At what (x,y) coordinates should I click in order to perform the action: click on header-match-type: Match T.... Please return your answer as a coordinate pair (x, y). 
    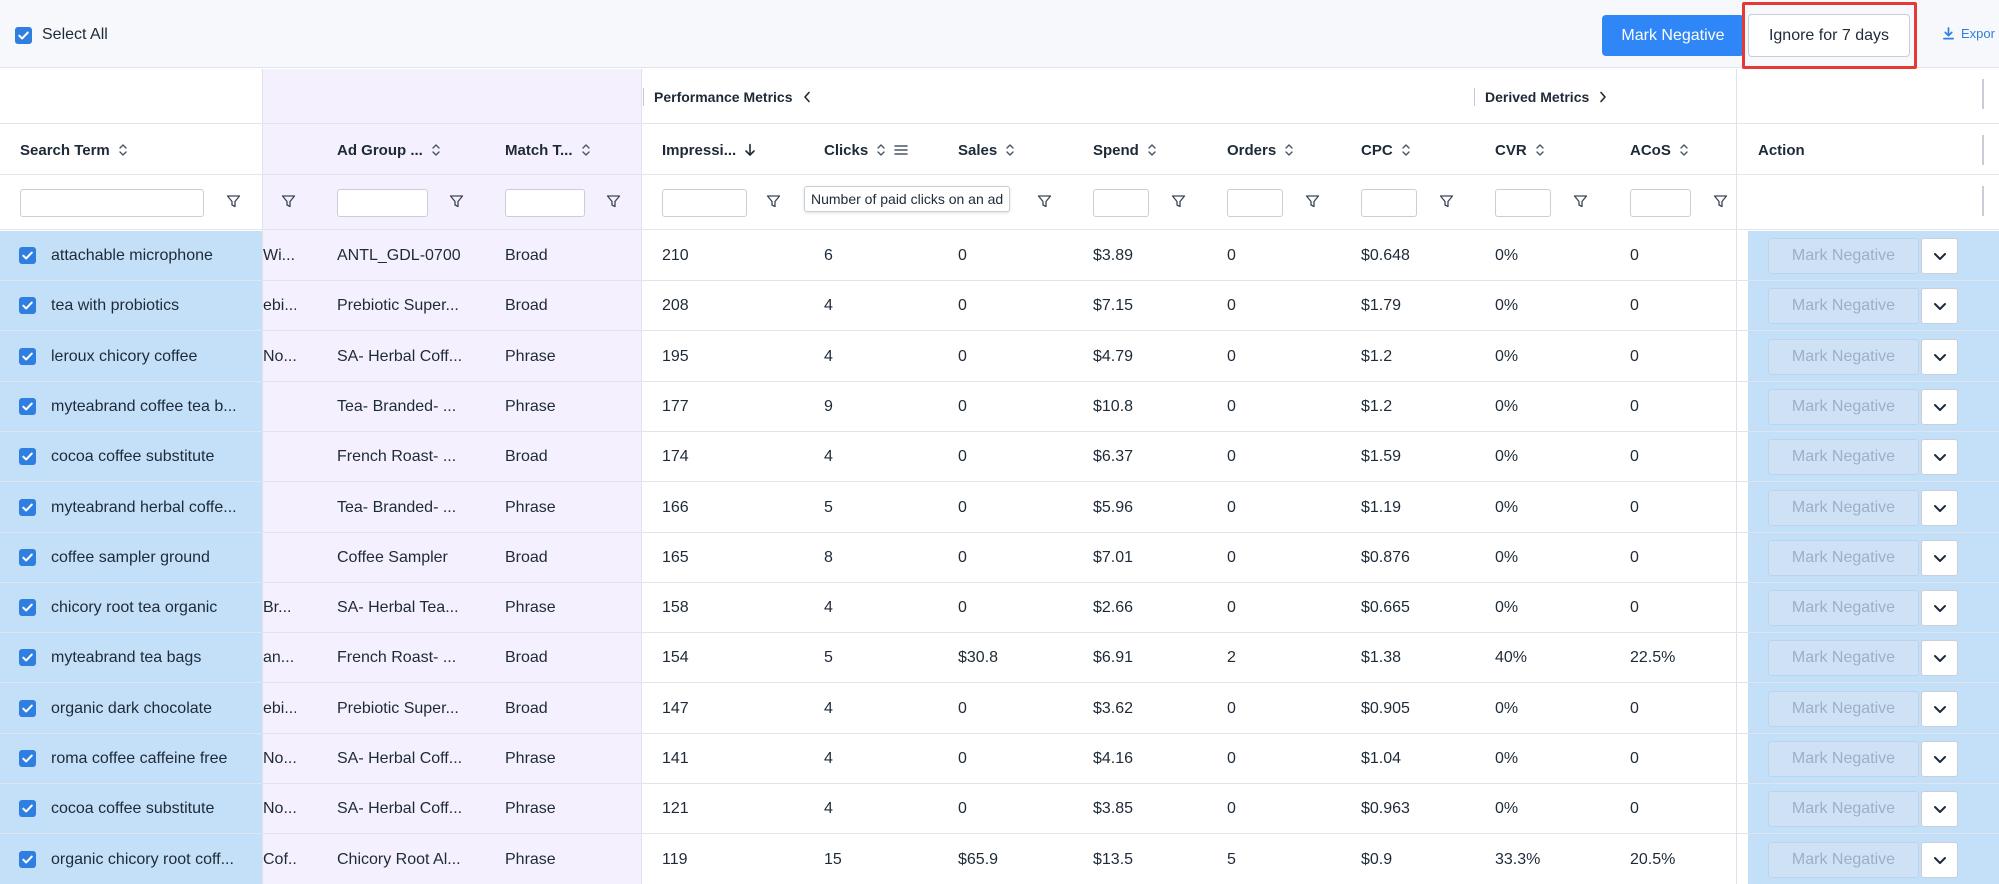
    Looking at the image, I should click on (548, 150).